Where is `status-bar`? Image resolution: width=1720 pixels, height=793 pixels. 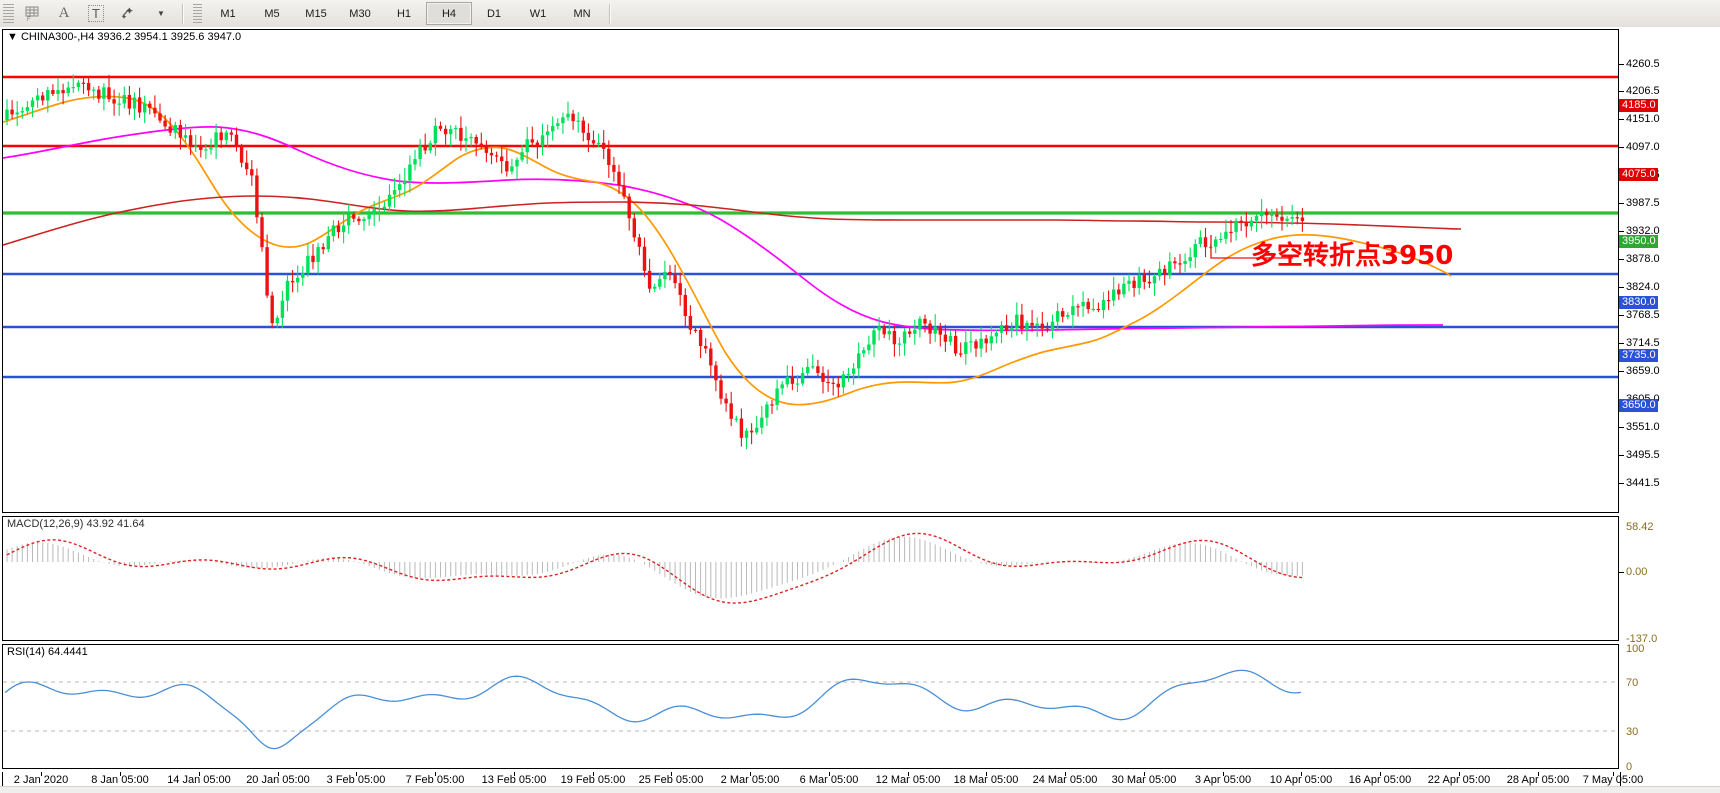 status-bar is located at coordinates (860, 789).